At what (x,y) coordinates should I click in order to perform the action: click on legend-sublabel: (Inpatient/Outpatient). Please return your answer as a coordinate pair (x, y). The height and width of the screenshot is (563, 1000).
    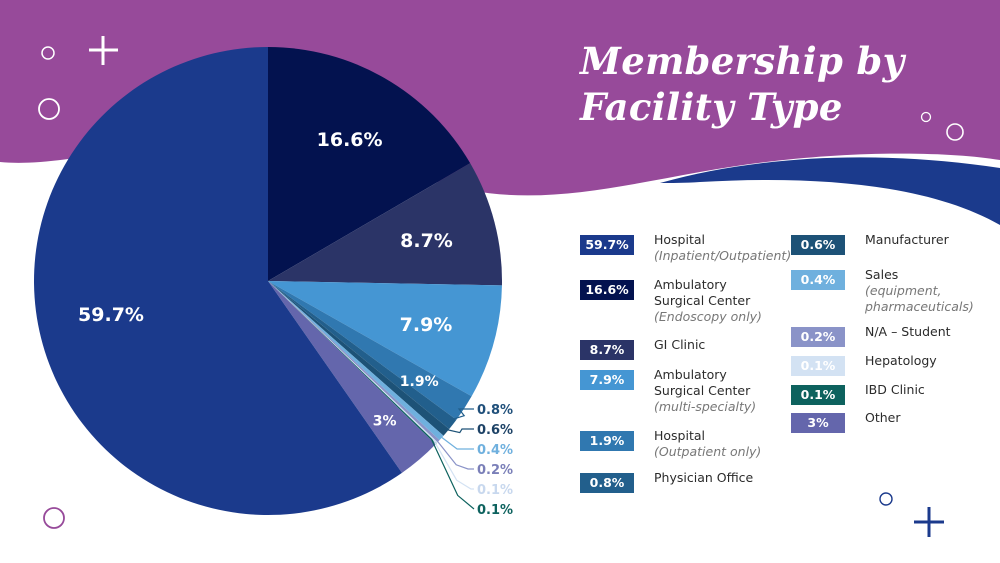
    Looking at the image, I should click on (723, 255).